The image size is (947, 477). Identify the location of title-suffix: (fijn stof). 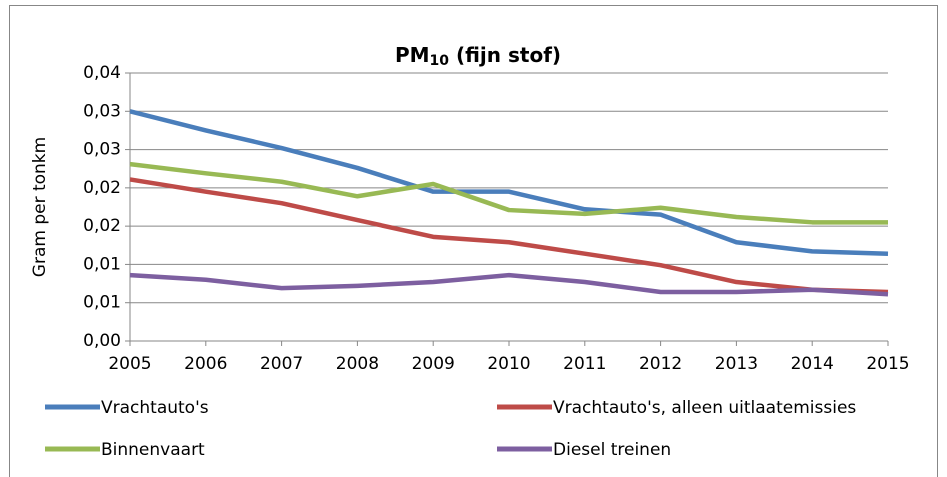
(505, 55).